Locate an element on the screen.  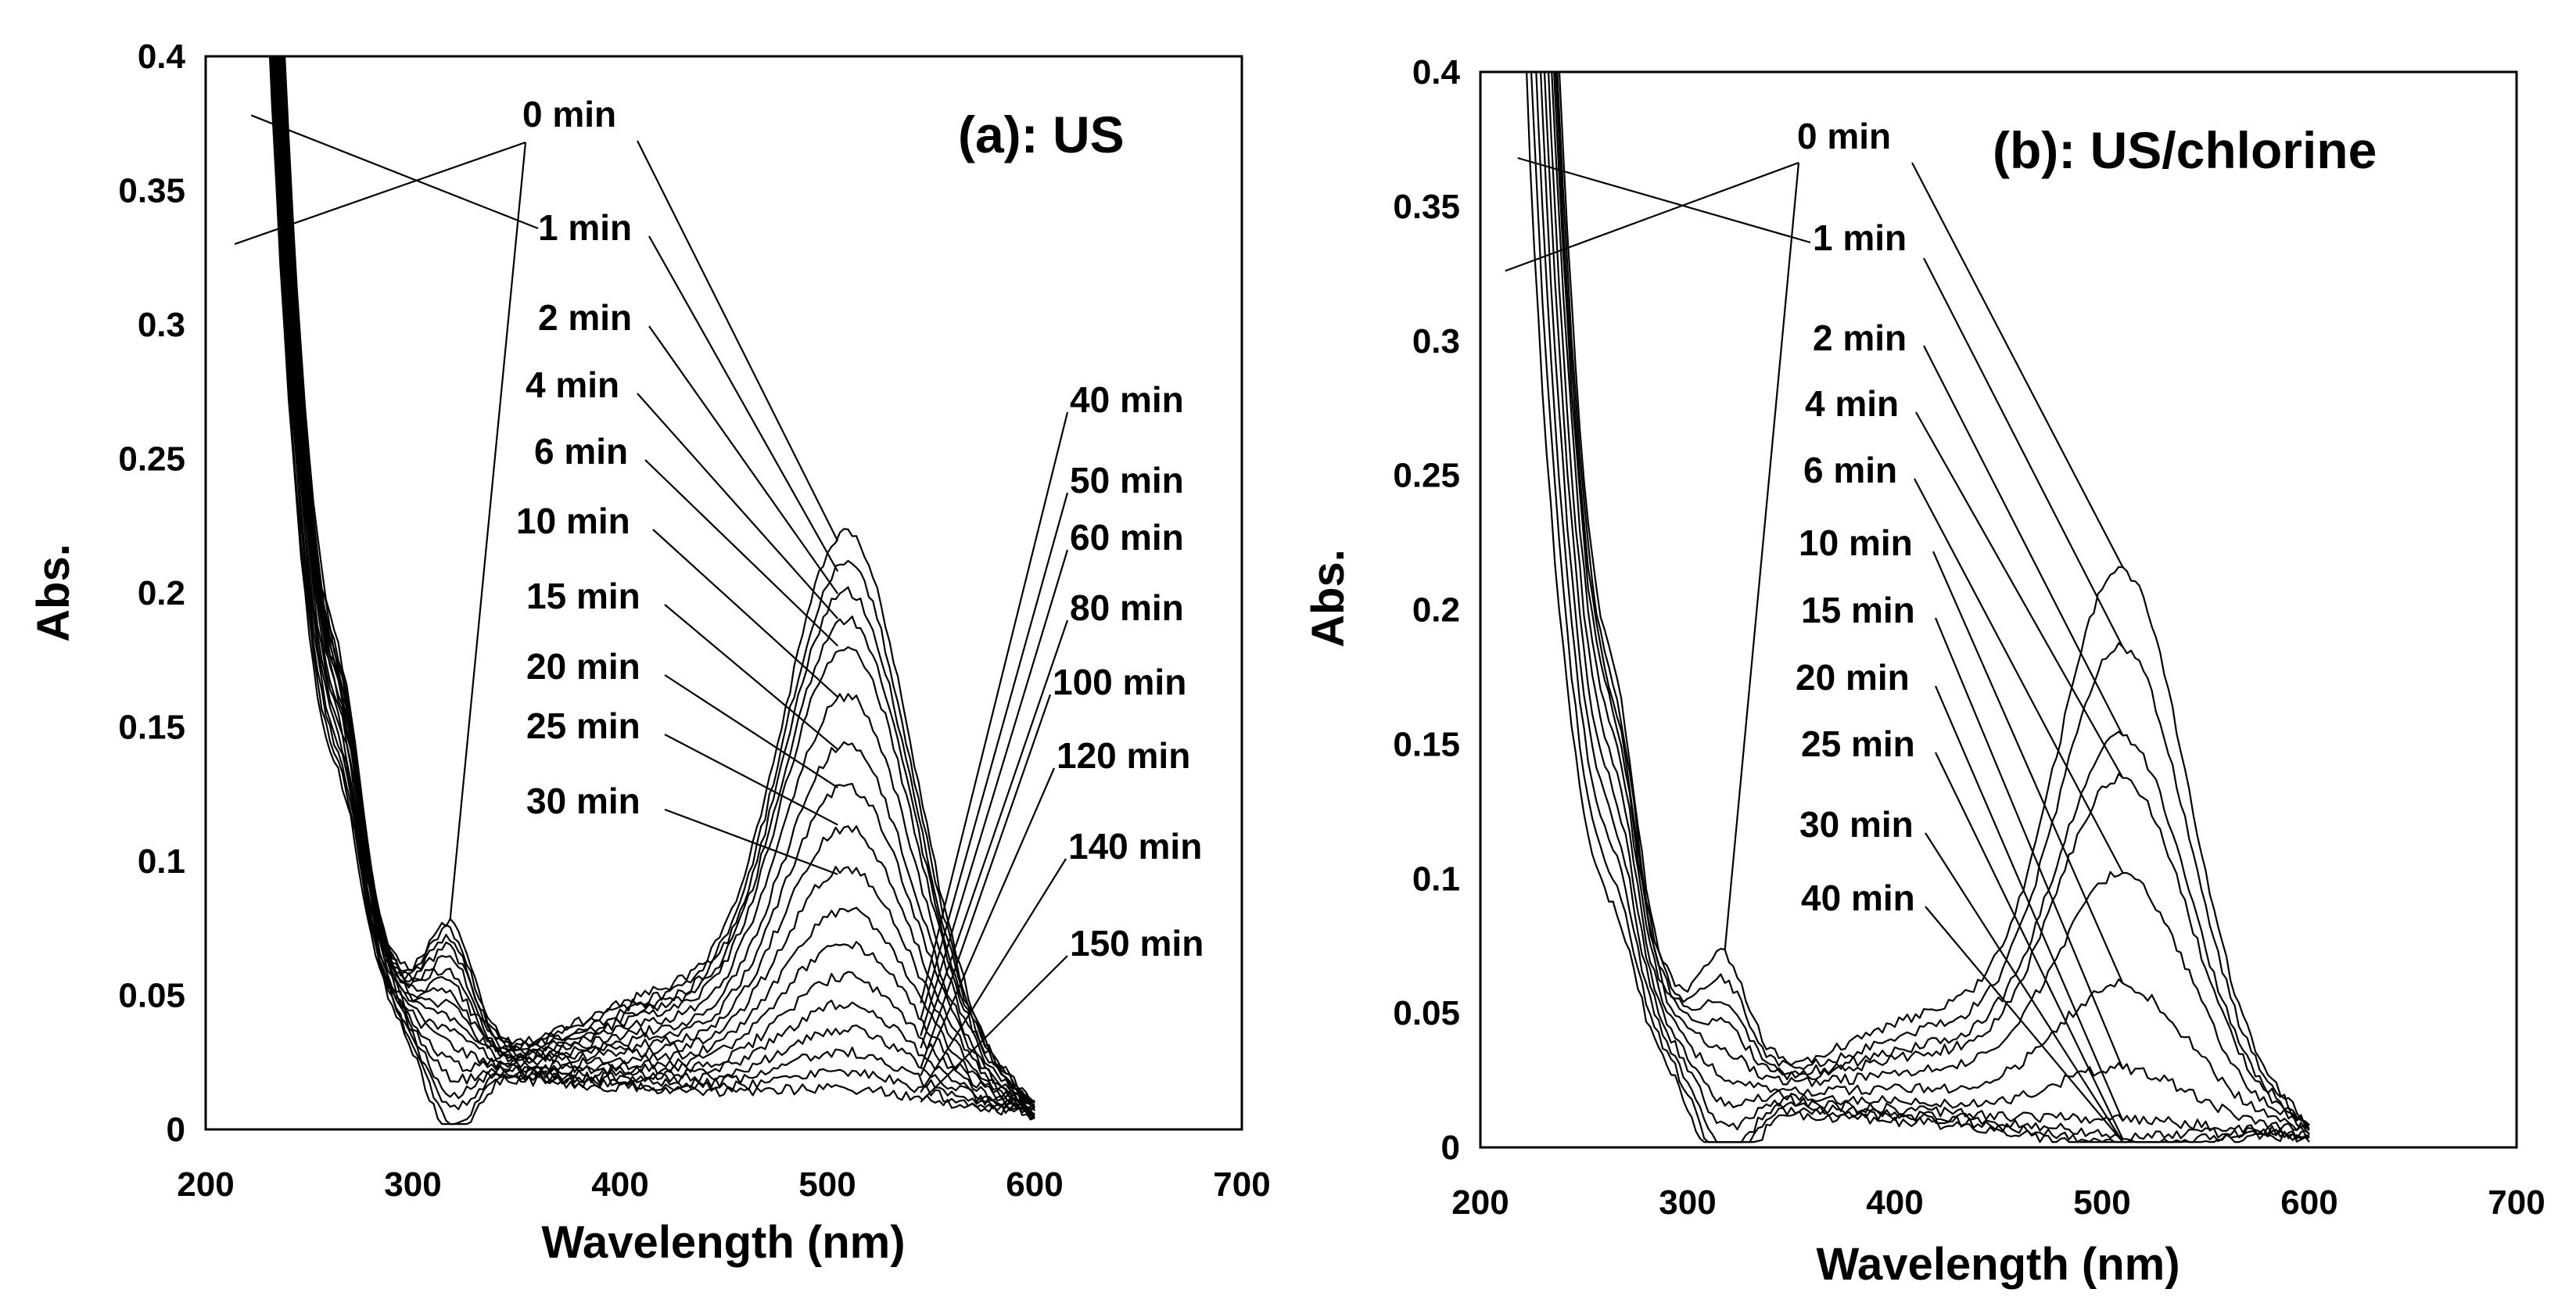
time-label: 60 min is located at coordinates (1127, 537).